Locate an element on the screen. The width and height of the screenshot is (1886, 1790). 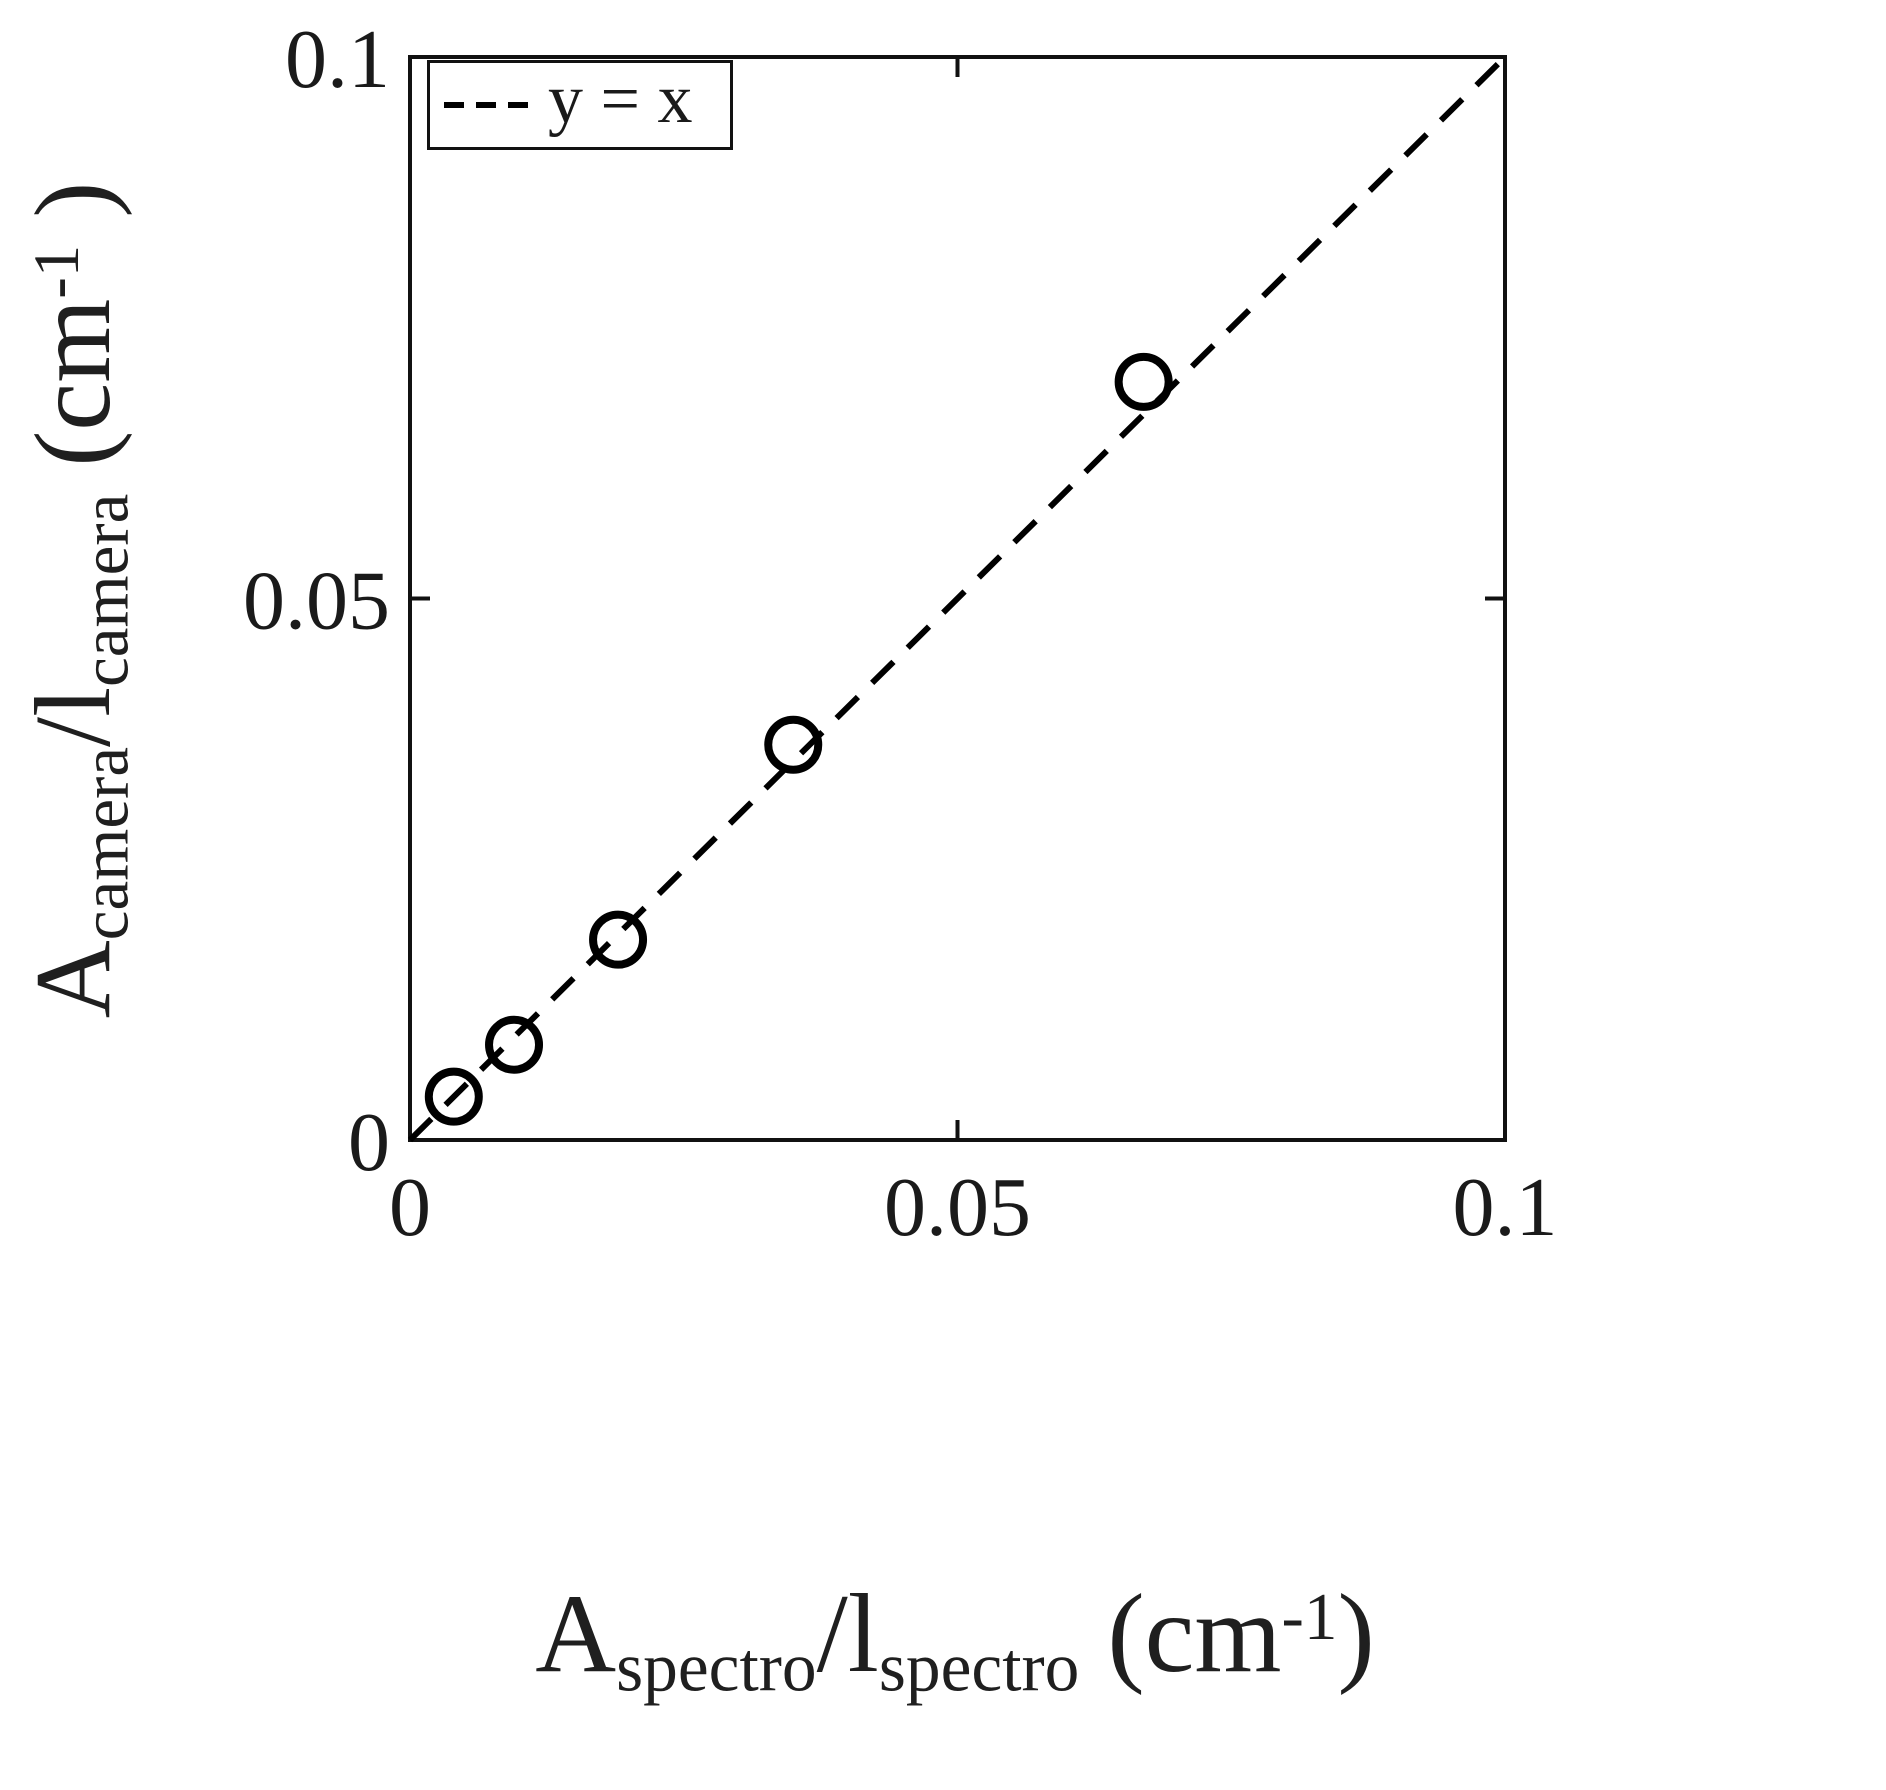
y-axis-label-sub2: camera is located at coordinates (105, 590).